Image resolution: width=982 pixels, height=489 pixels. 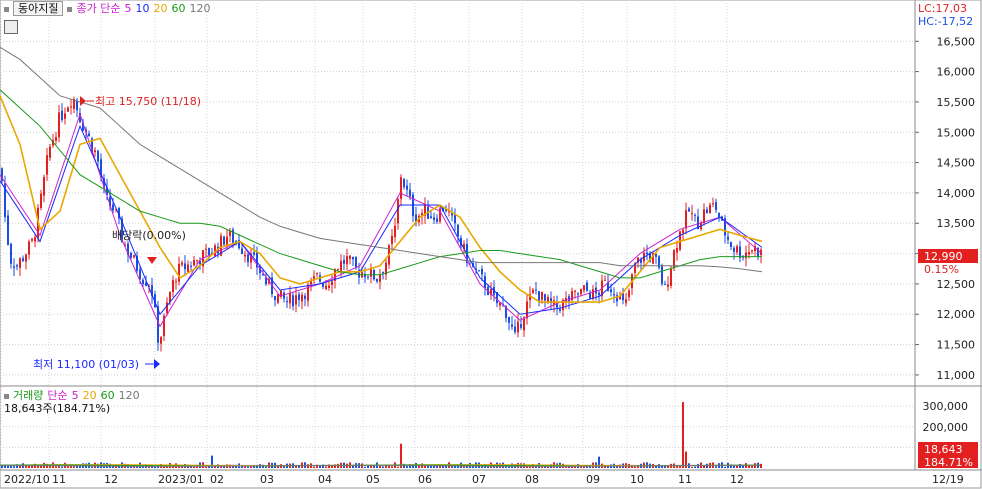 What do you see at coordinates (11, 27) in the screenshot?
I see `chart-menu-button` at bounding box center [11, 27].